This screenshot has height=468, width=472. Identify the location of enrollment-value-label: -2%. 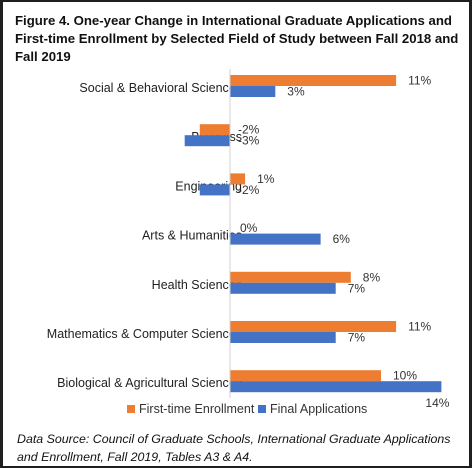
(249, 130).